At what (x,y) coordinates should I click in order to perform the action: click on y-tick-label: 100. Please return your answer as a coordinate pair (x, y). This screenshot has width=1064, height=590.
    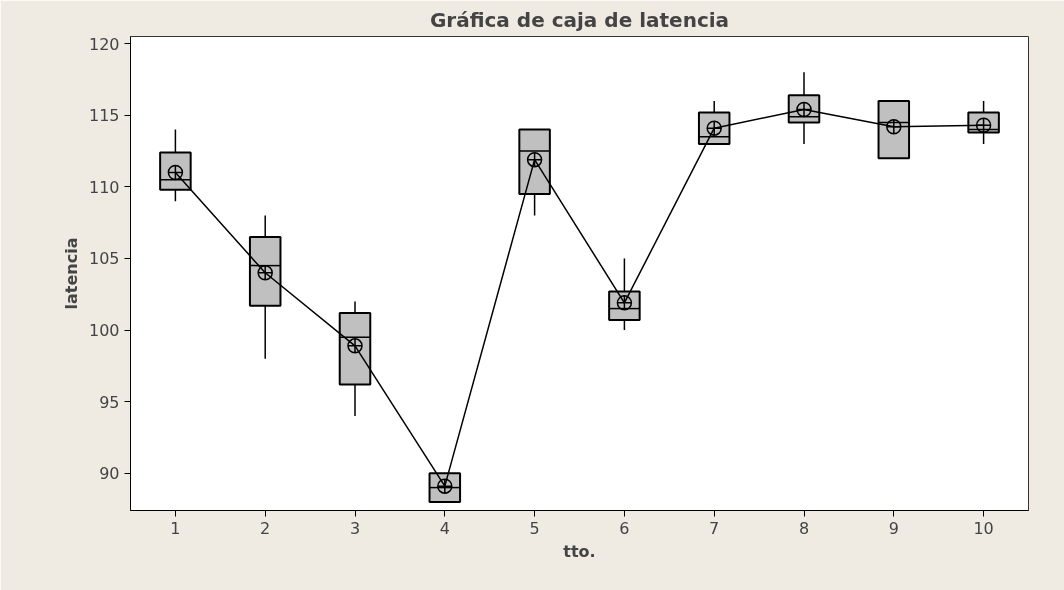
    Looking at the image, I should click on (104, 331).